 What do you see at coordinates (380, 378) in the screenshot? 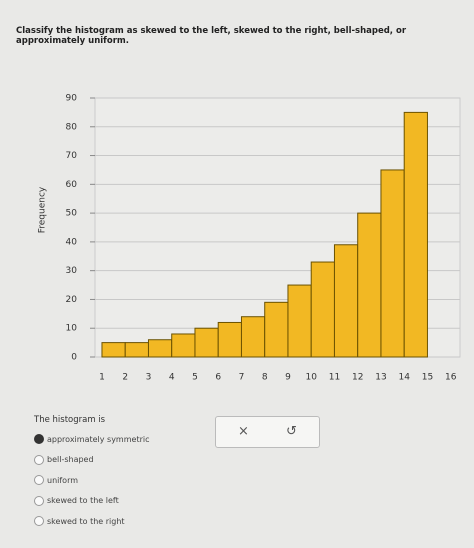
I see `x-tick-label: 13` at bounding box center [380, 378].